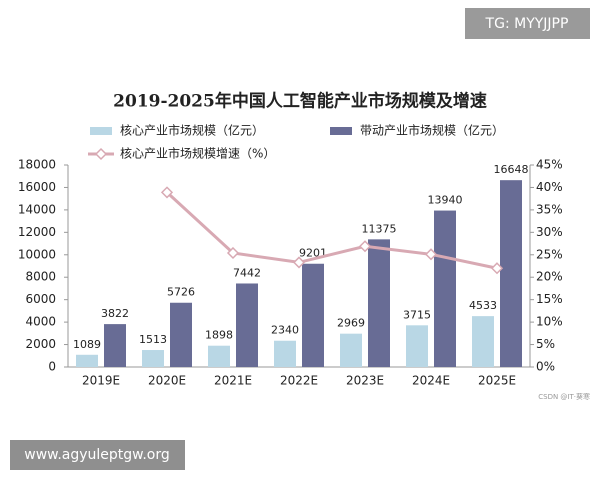 The width and height of the screenshot is (600, 484). Describe the element at coordinates (37, 187) in the screenshot. I see `y-tick-label: 16000` at that location.